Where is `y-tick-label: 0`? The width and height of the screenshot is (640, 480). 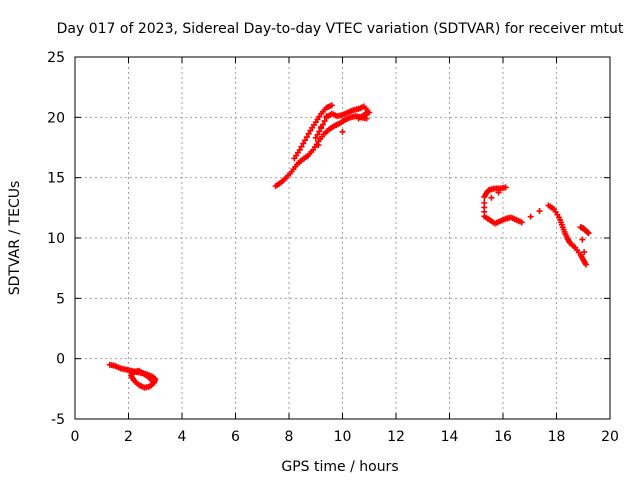 y-tick-label: 0 is located at coordinates (60, 360).